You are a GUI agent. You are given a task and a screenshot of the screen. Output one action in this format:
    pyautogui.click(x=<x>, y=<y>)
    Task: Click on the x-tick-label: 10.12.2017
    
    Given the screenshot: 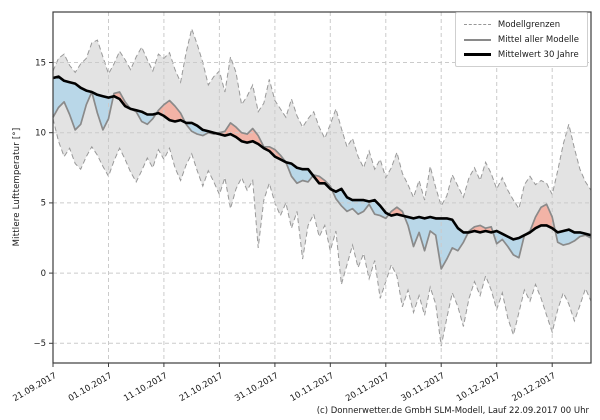 What is the action you would take?
    pyautogui.click(x=478, y=387)
    